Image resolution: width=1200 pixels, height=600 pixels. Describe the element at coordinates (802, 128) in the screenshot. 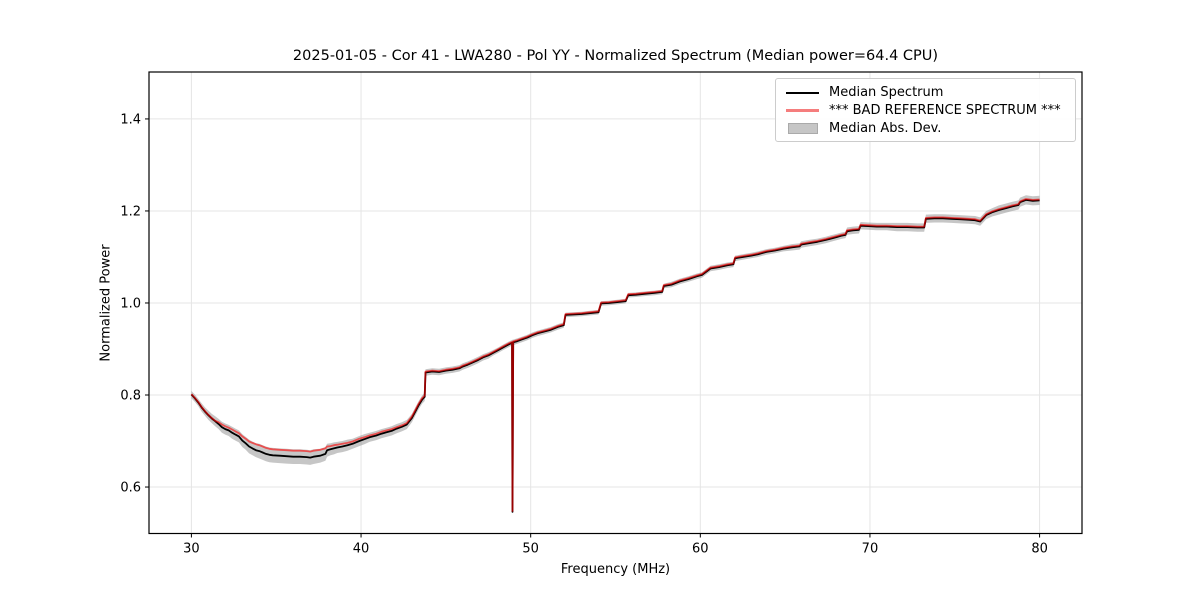

I see `mad-band-swatch` at that location.